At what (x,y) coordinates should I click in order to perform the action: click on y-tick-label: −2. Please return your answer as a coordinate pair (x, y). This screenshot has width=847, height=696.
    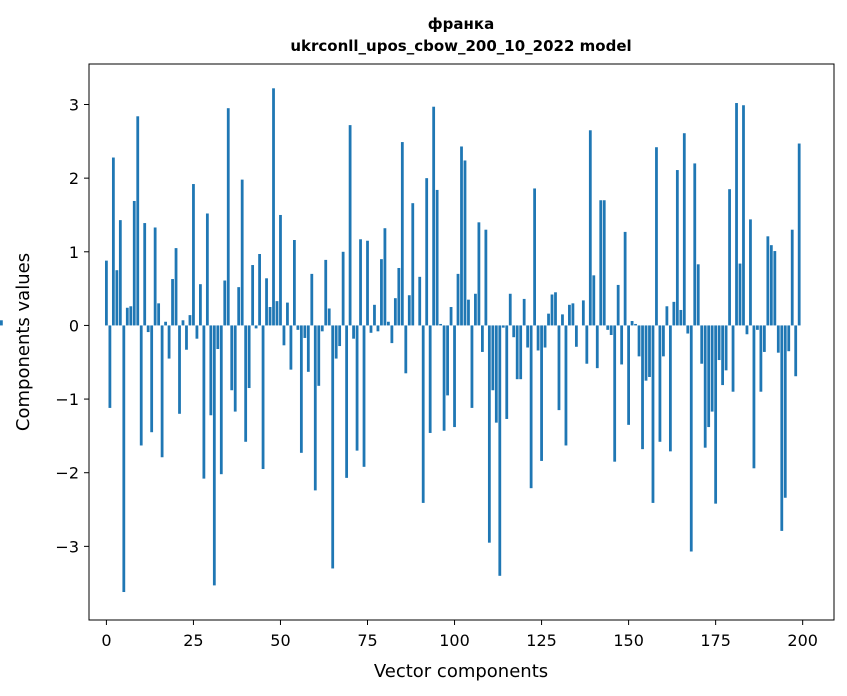
    Looking at the image, I should click on (67, 473).